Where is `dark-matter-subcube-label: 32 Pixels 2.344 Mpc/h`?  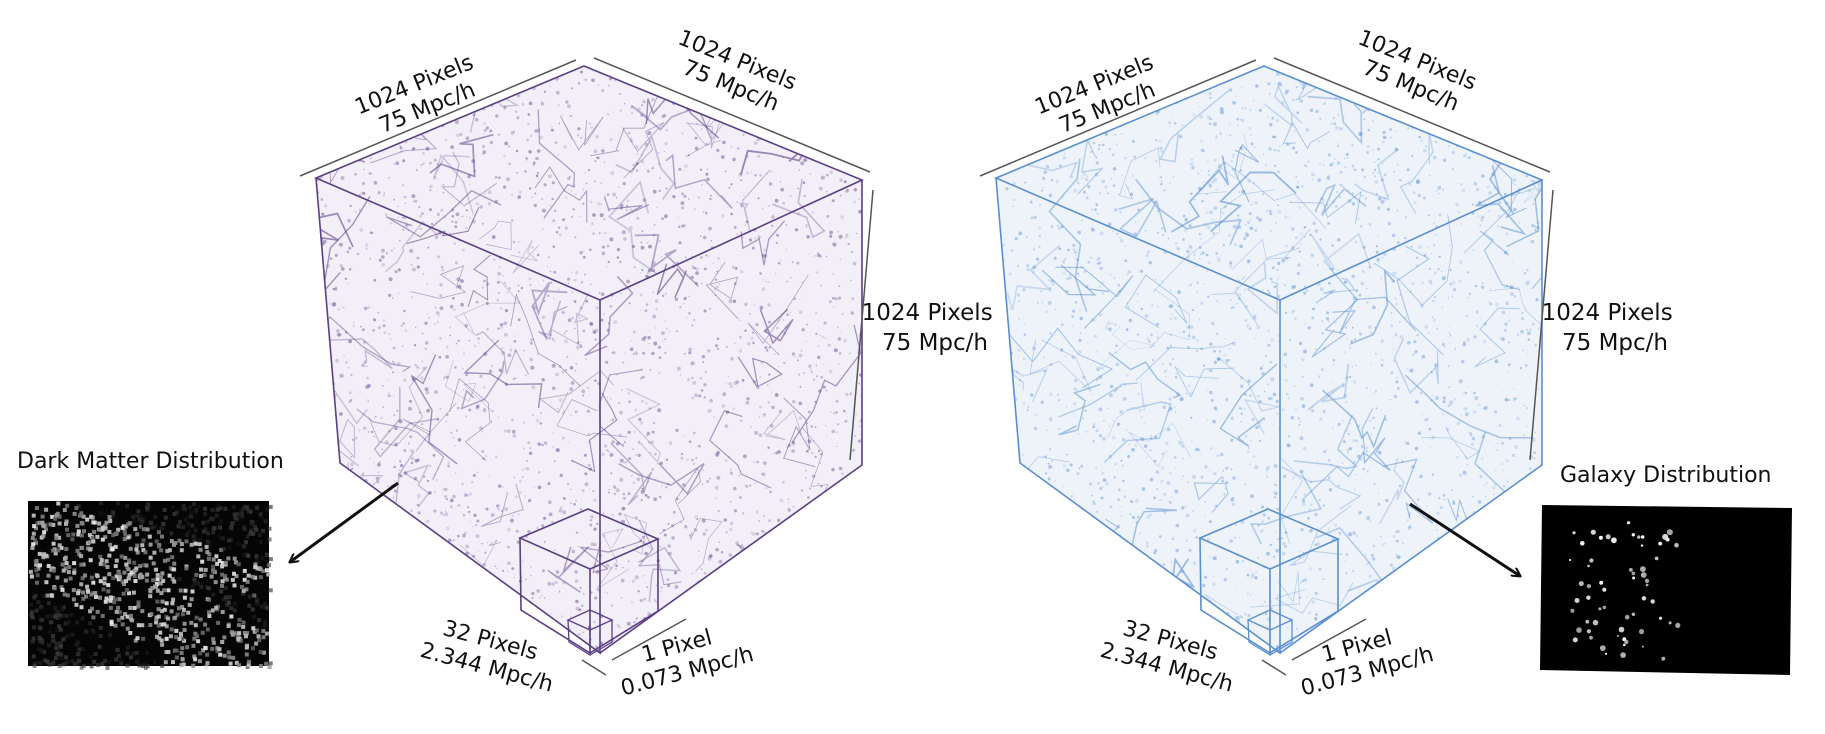
dark-matter-subcube-label: 32 Pixels 2.344 Mpc/h is located at coordinates (490, 655).